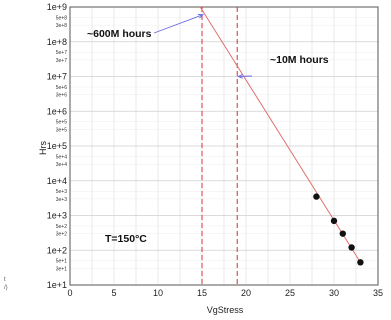 The height and width of the screenshot is (320, 391). Describe the element at coordinates (378, 293) in the screenshot. I see `x-tick-label: 35` at that location.